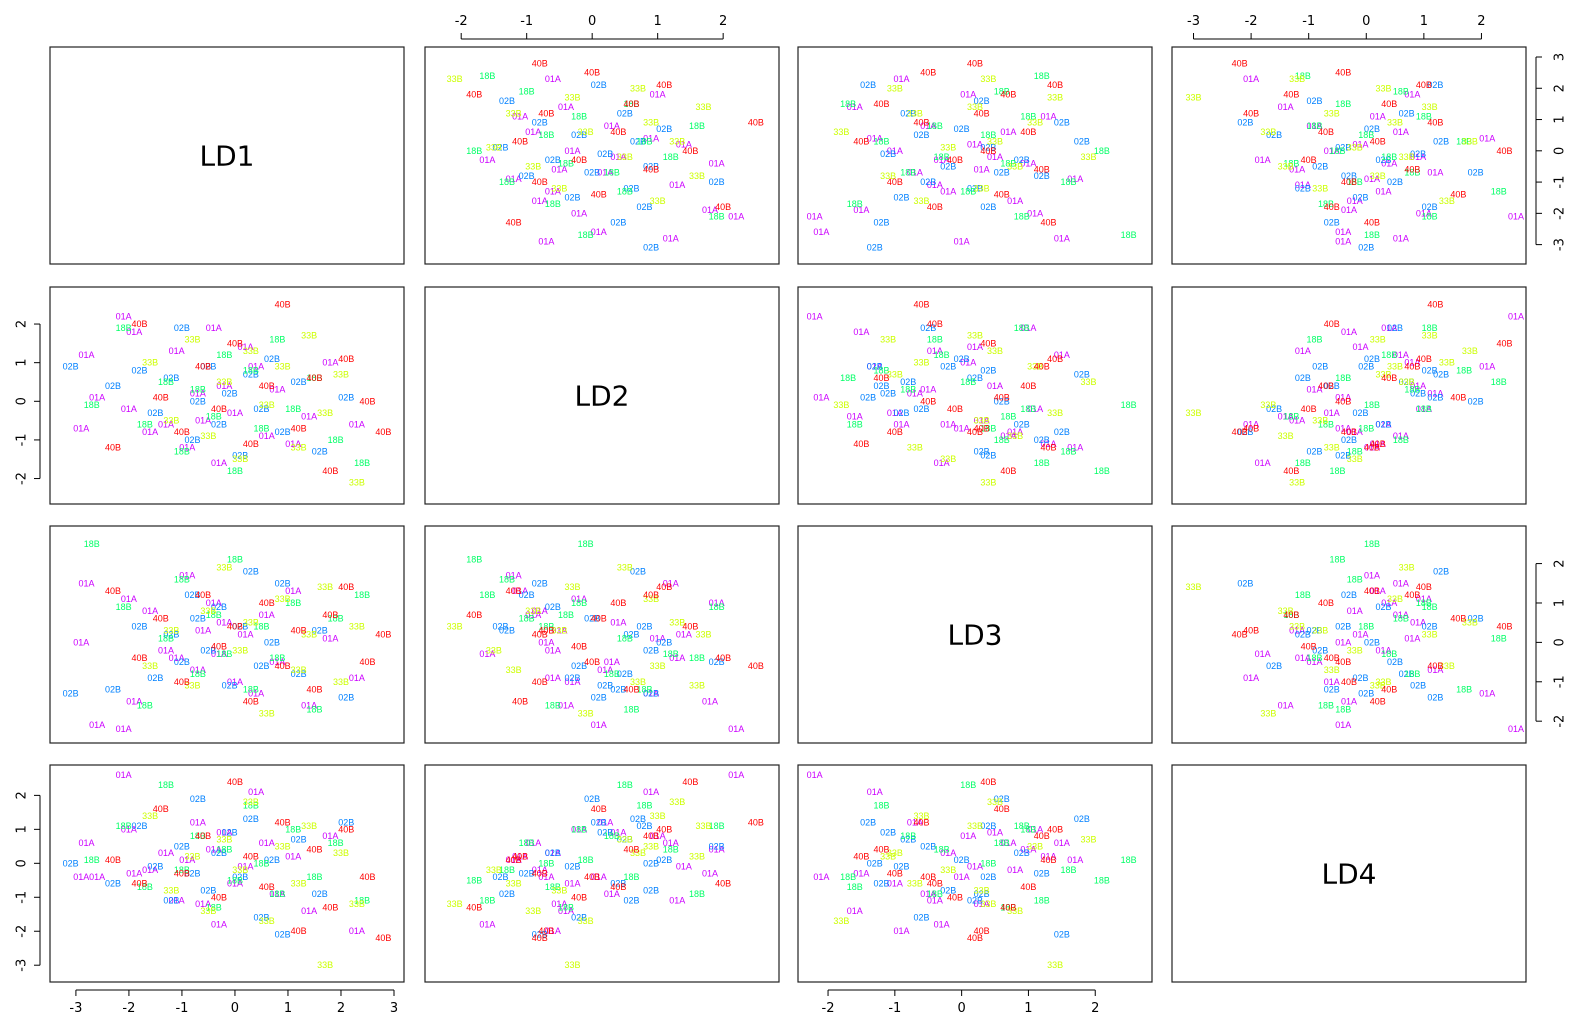 The height and width of the screenshot is (1036, 1585). Describe the element at coordinates (1349, 634) in the screenshot. I see `panel-LD3-LD4` at that location.